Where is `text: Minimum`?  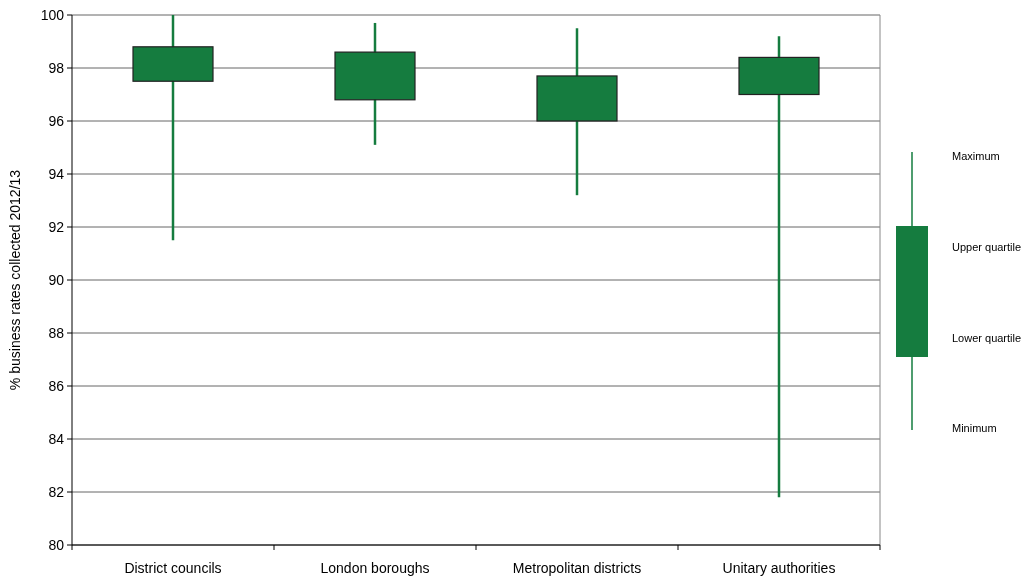
text: Minimum is located at coordinates (974, 427).